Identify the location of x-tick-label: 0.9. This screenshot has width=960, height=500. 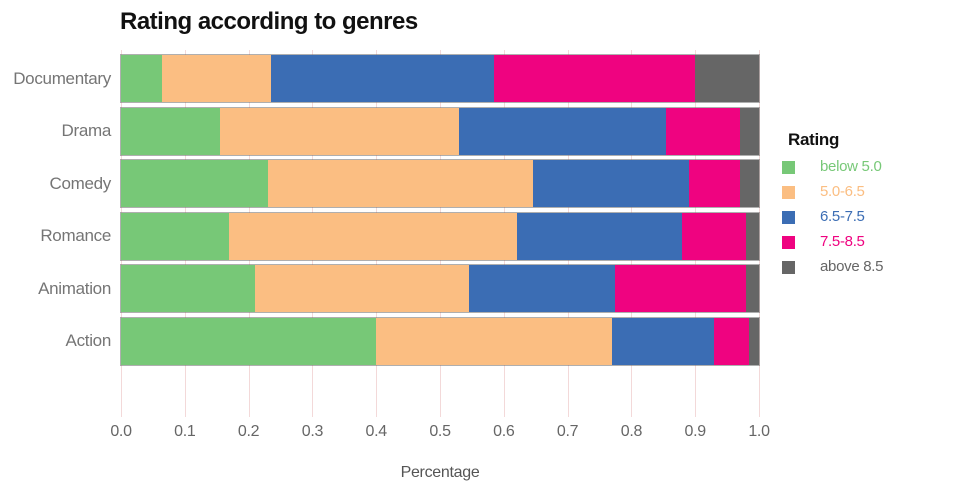
(695, 431).